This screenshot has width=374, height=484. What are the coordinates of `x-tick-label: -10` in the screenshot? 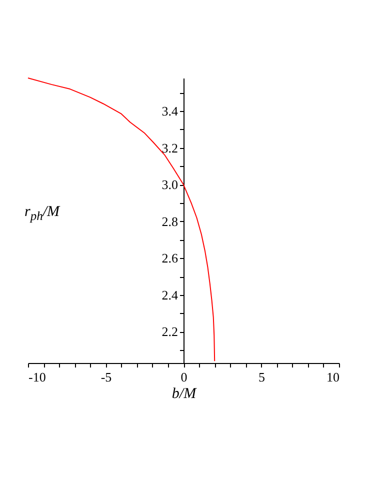 It's located at (37, 377).